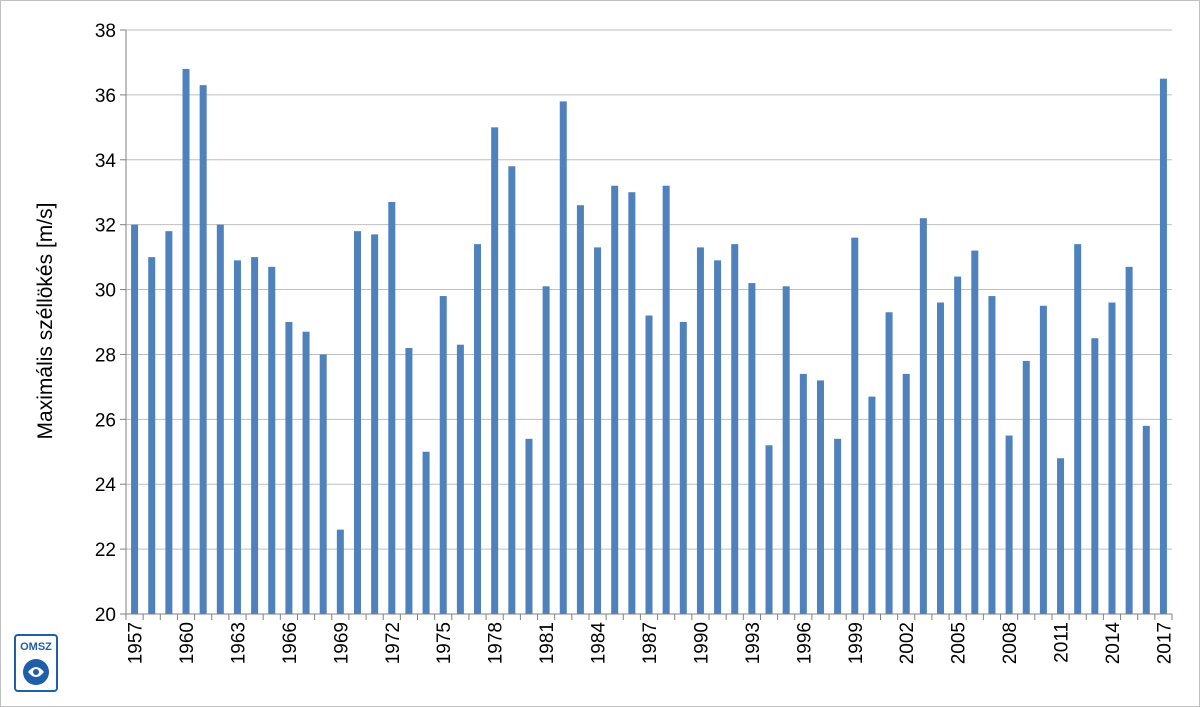  I want to click on x-tick-label: 1993, so click(753, 643).